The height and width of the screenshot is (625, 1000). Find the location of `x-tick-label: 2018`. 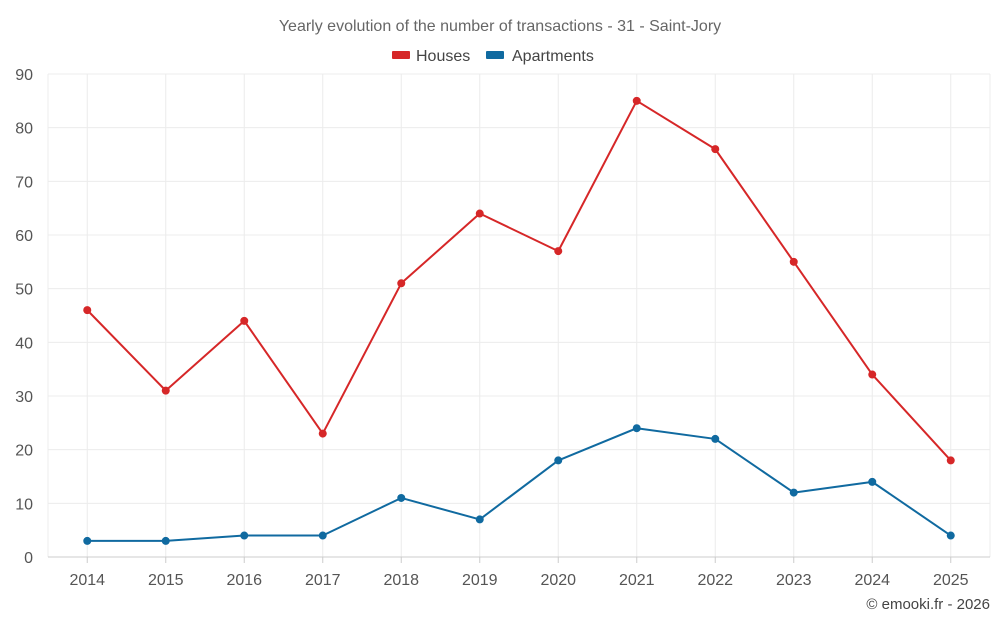

x-tick-label: 2018 is located at coordinates (401, 580).